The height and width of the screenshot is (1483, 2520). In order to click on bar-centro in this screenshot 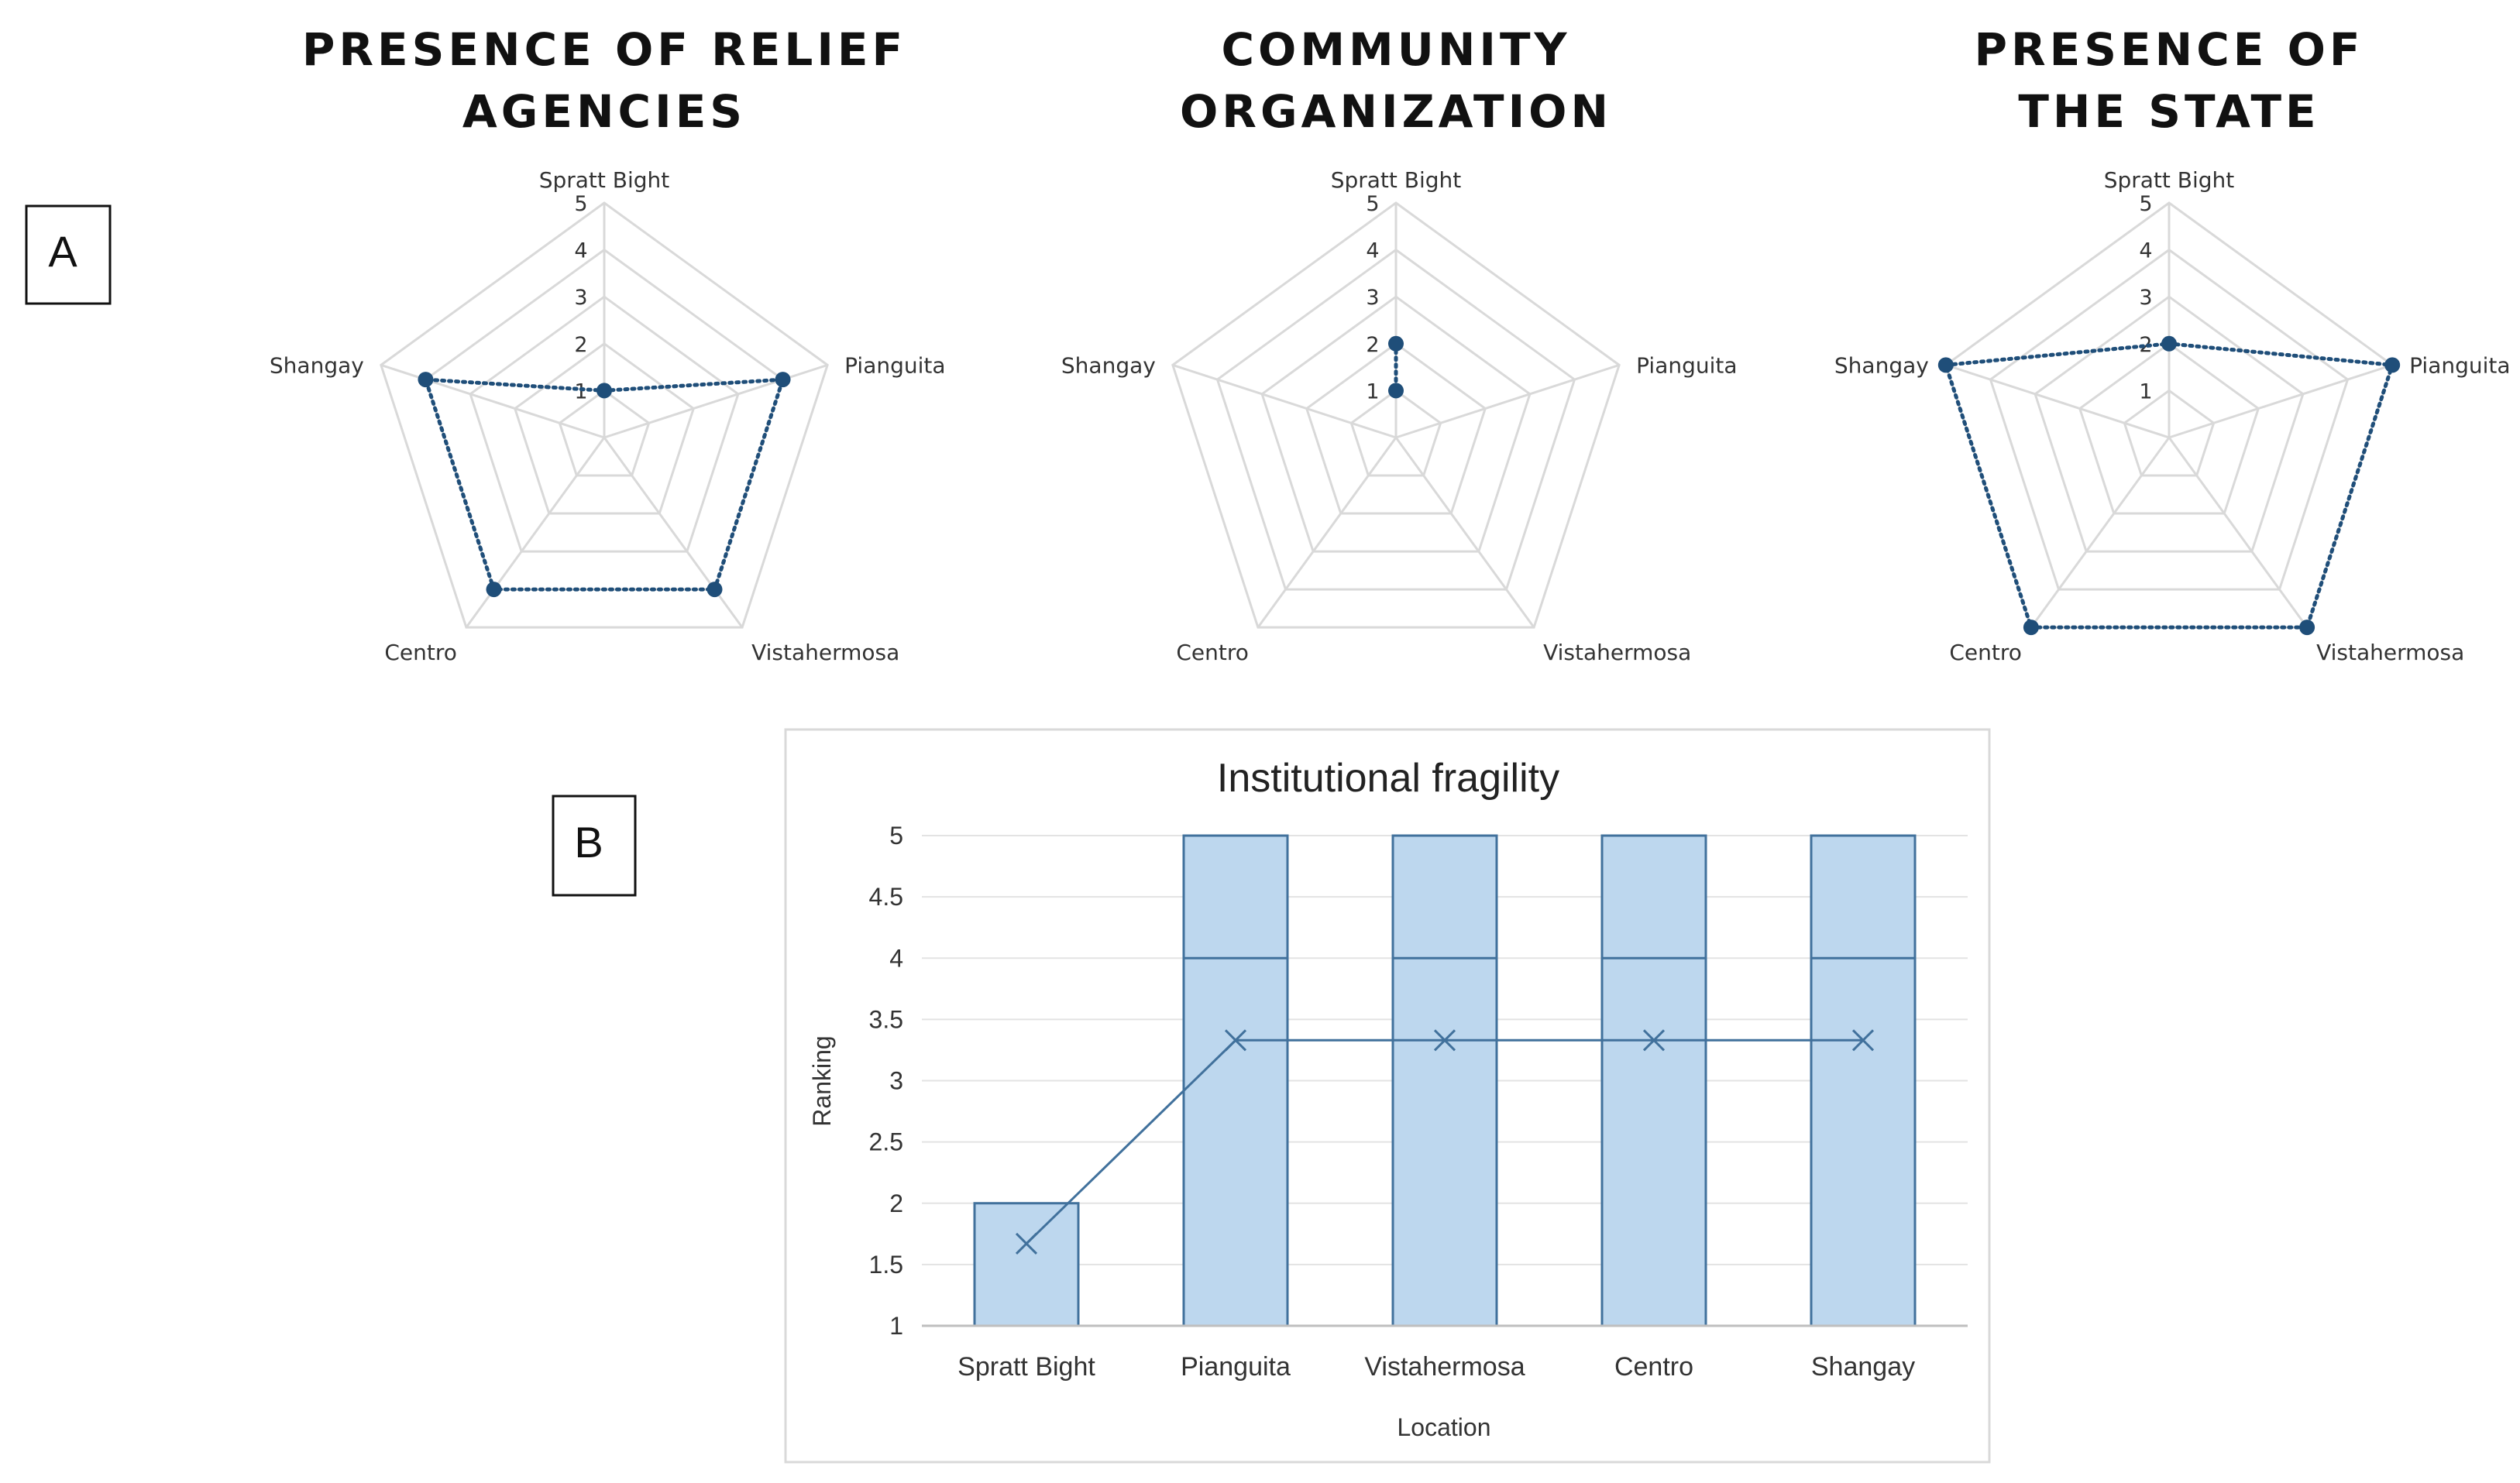, I will do `click(1654, 1081)`.